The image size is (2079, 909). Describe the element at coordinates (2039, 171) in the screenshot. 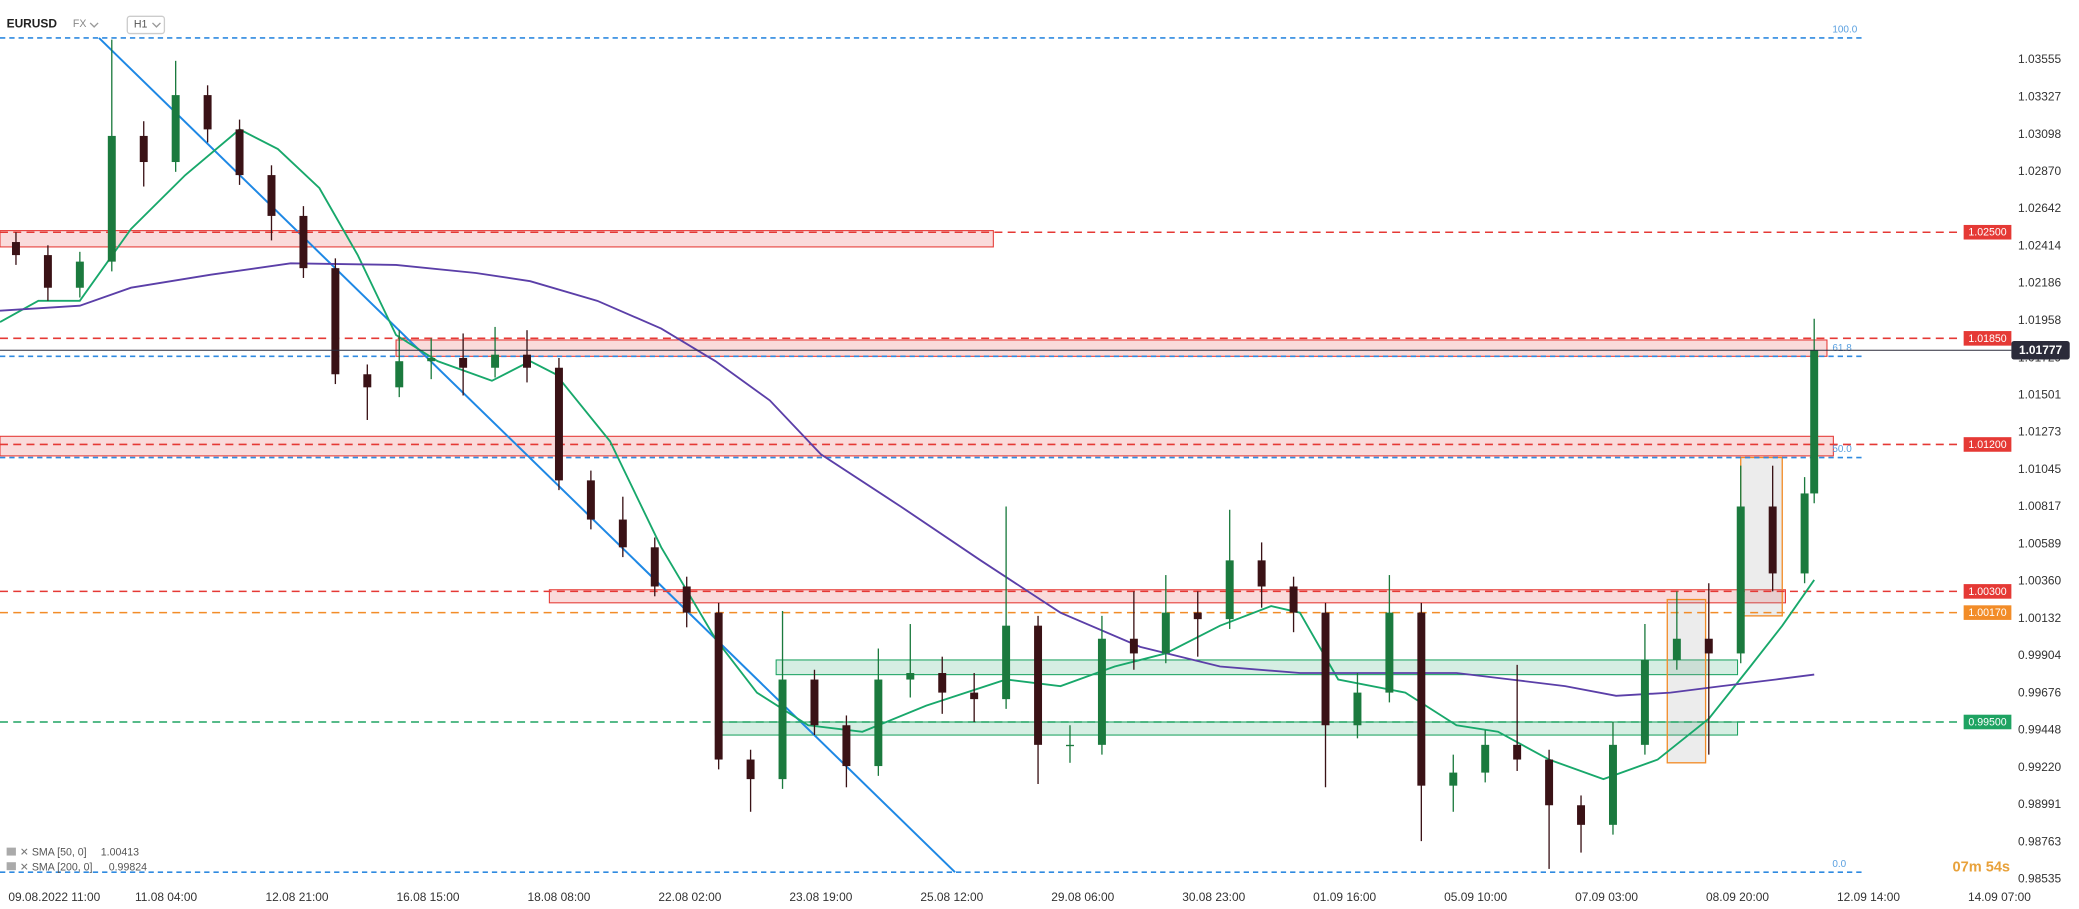

I see `y-tick-label: 1.02870` at that location.